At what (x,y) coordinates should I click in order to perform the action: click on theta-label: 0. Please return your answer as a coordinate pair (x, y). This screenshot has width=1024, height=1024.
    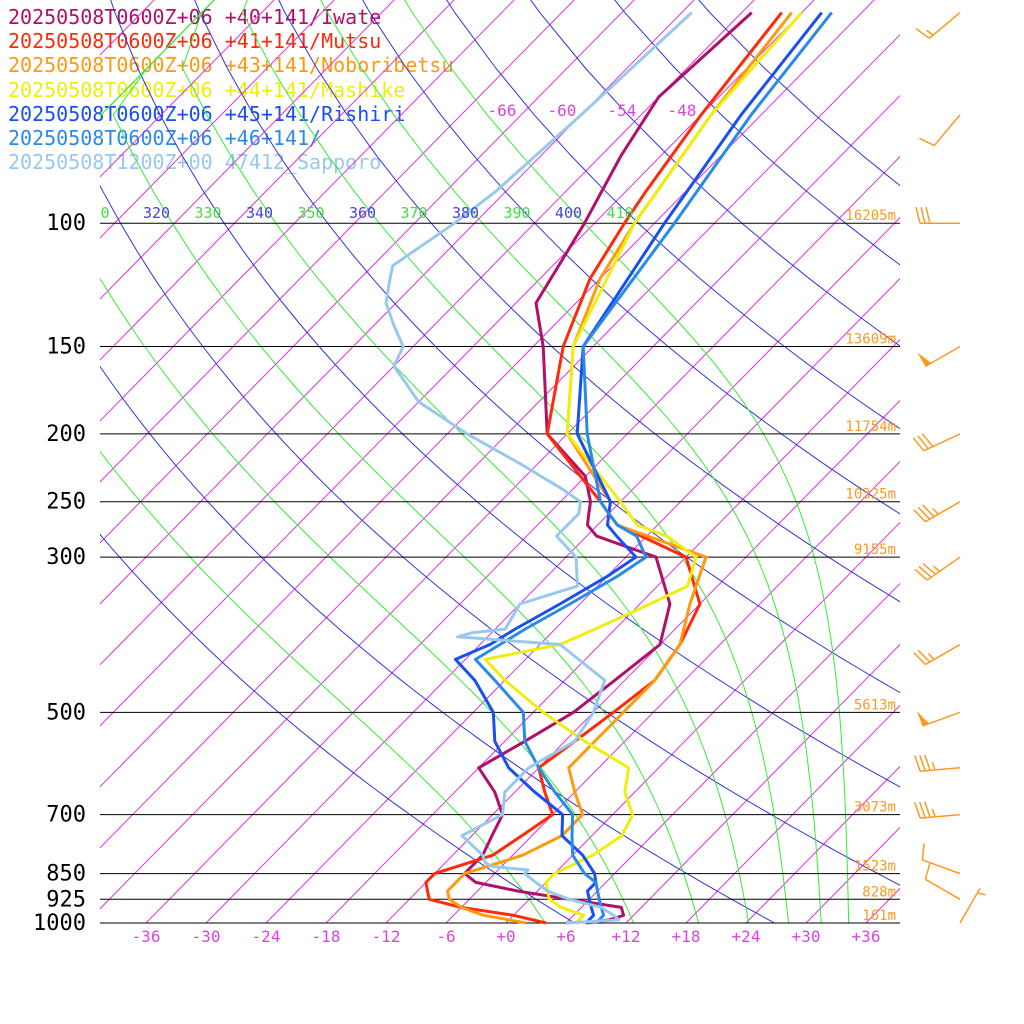
    Looking at the image, I should click on (104, 213).